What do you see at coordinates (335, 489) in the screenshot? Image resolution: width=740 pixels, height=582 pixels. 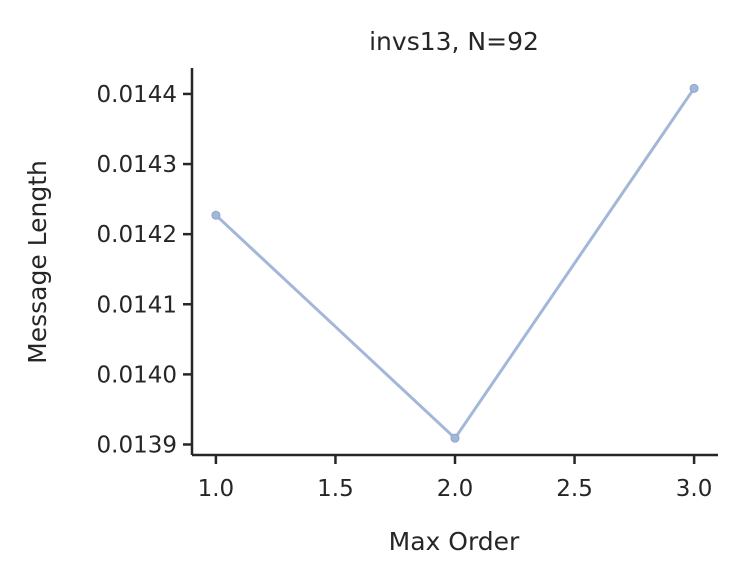 I see `x-tick-label: 1.5` at bounding box center [335, 489].